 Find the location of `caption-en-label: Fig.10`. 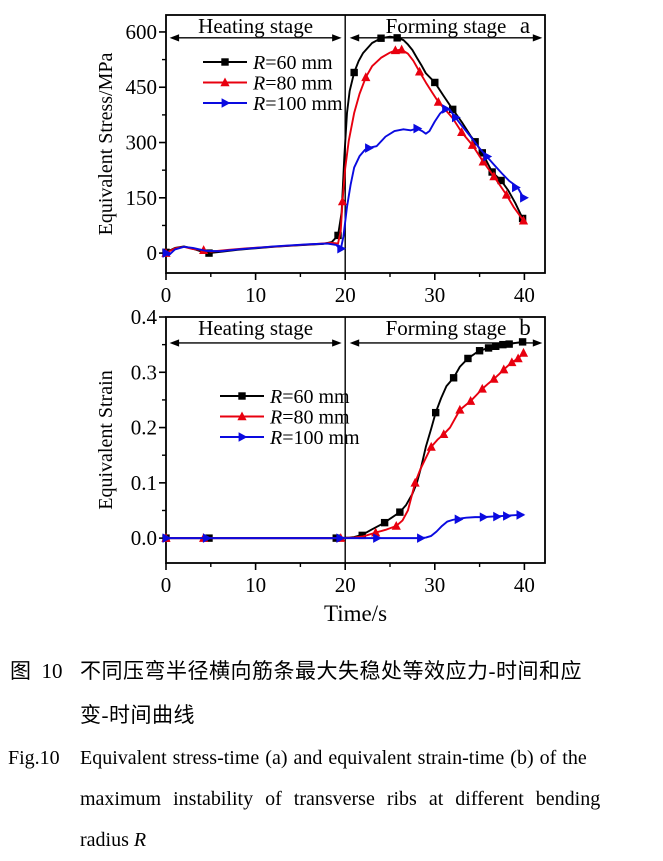

caption-en-label: Fig.10 is located at coordinates (34, 758).